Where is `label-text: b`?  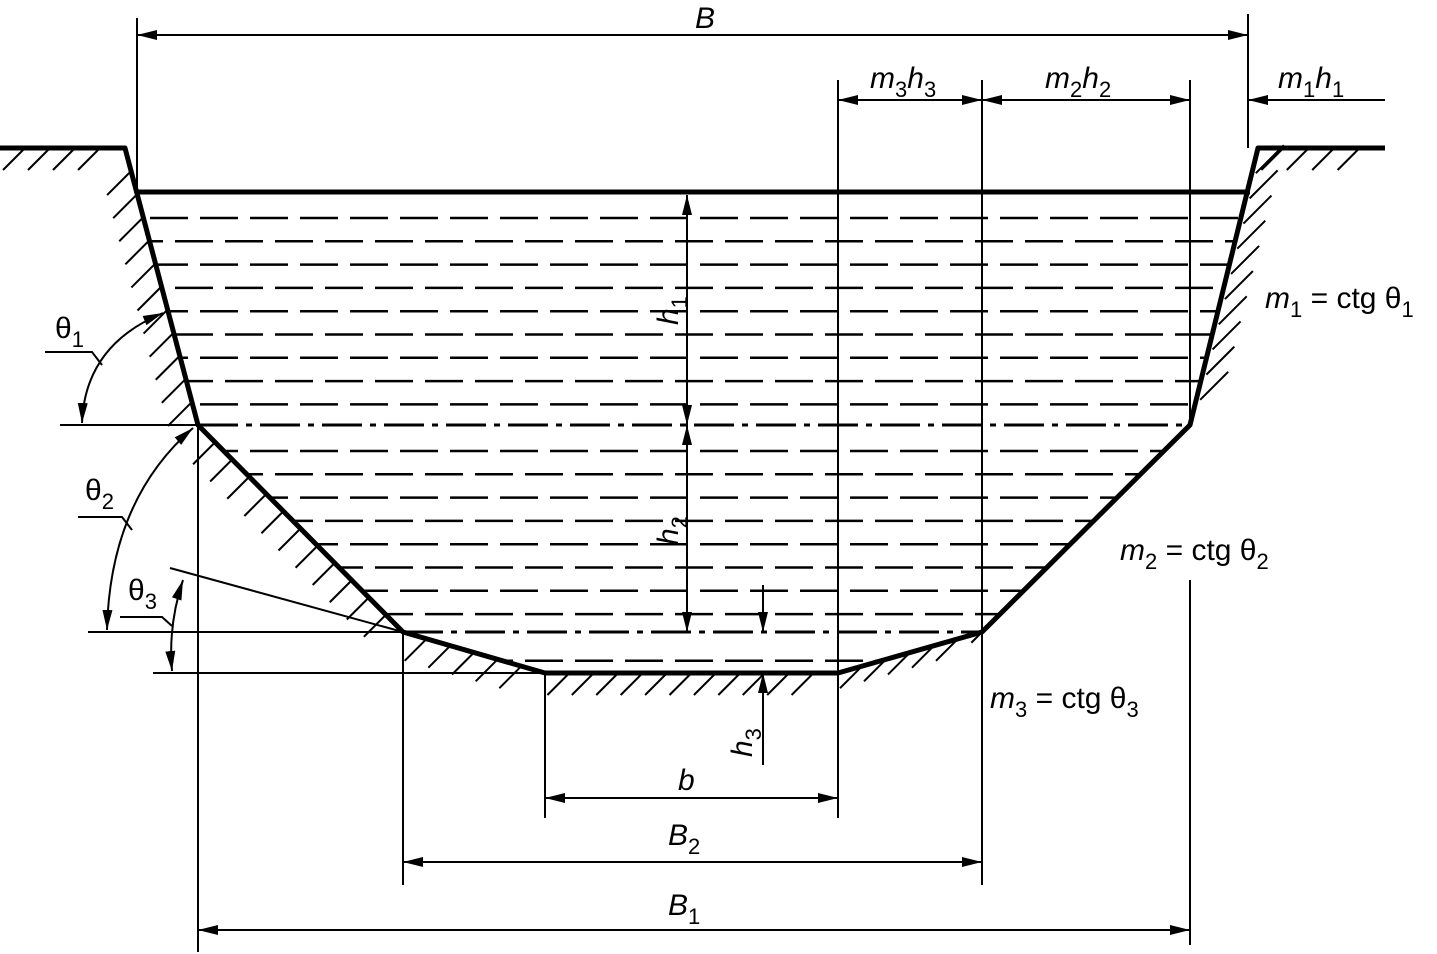 label-text: b is located at coordinates (686, 780).